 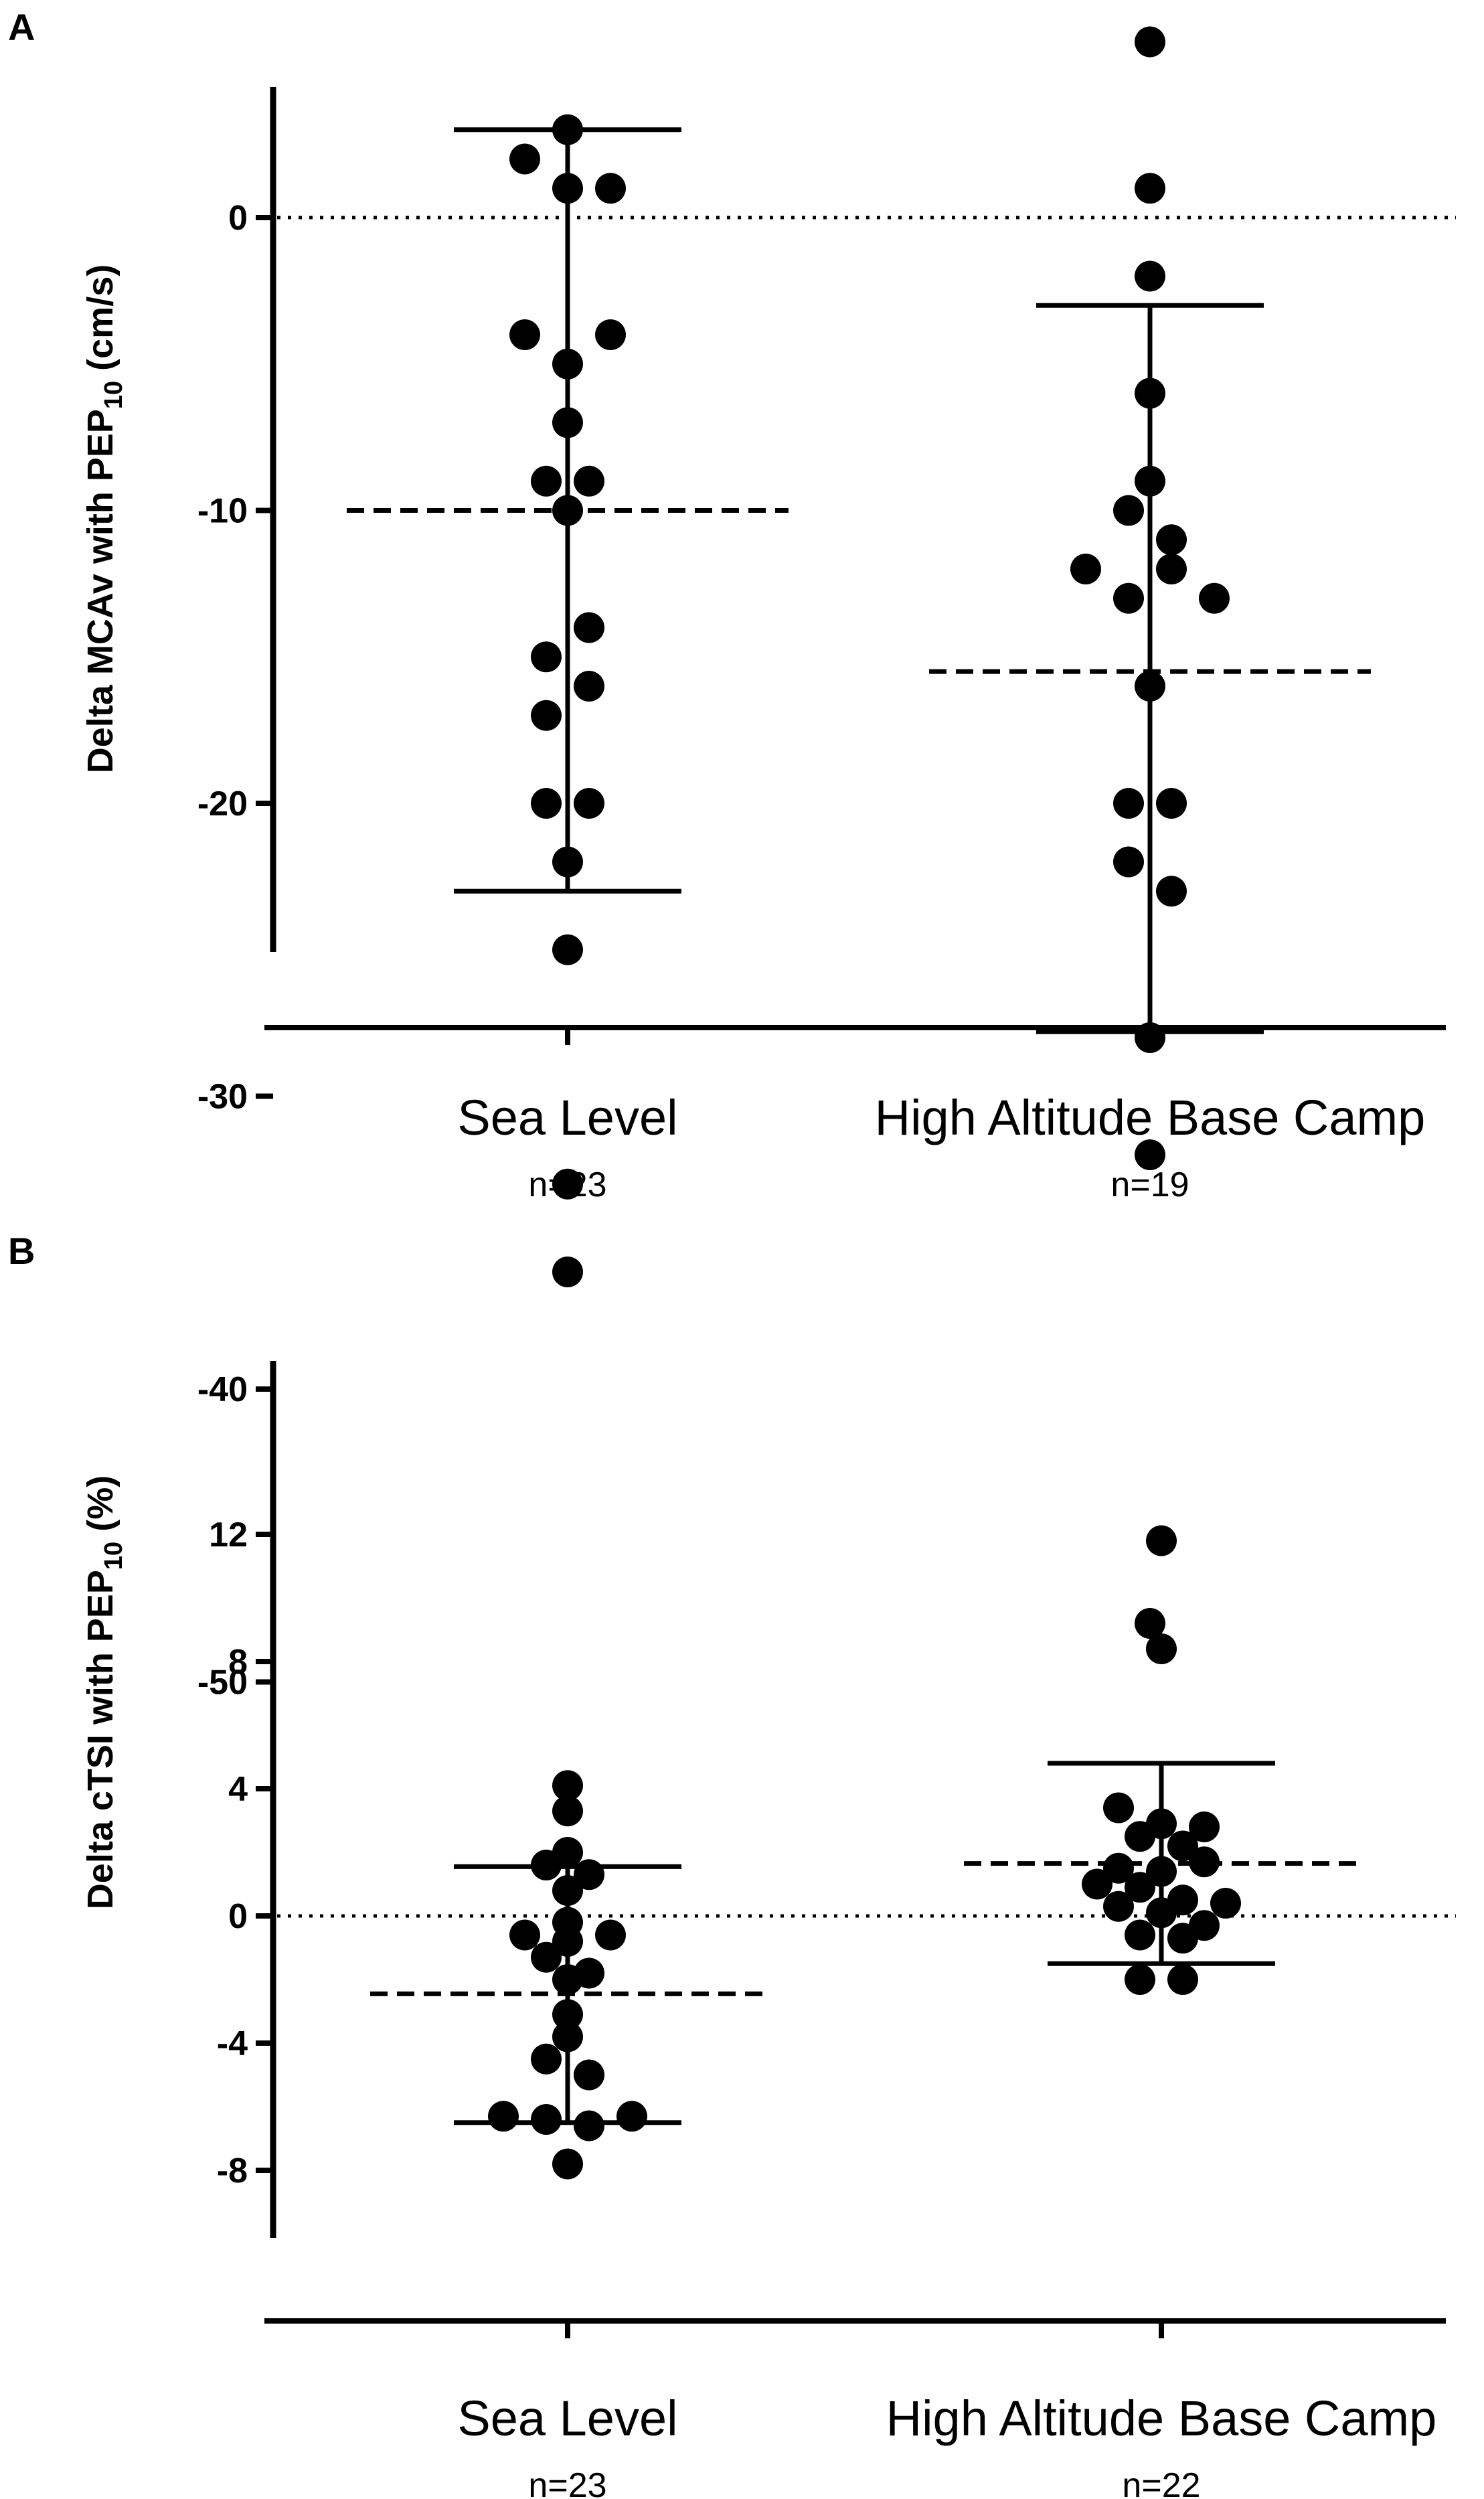 What do you see at coordinates (100, 591) in the screenshot?
I see `panel-a-y-axis-label-main: Delta MCAv with PEP` at bounding box center [100, 591].